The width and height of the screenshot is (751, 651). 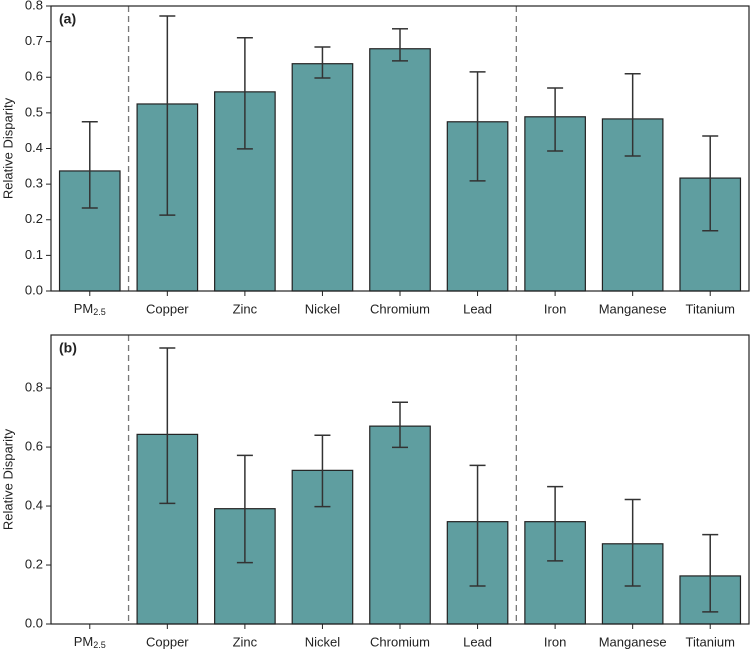 What do you see at coordinates (34, 254) in the screenshot?
I see `y-tick-label: 0.1` at bounding box center [34, 254].